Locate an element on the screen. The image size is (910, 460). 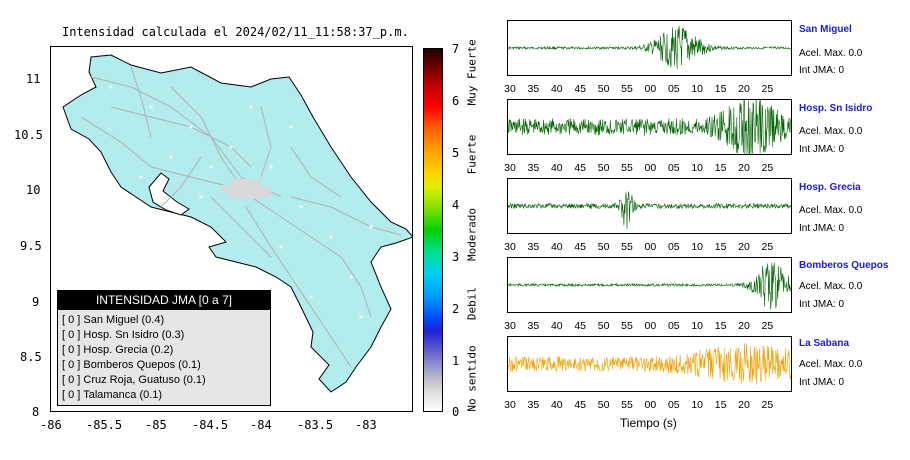
station-name: Bomberos Quepos is located at coordinates (844, 265).